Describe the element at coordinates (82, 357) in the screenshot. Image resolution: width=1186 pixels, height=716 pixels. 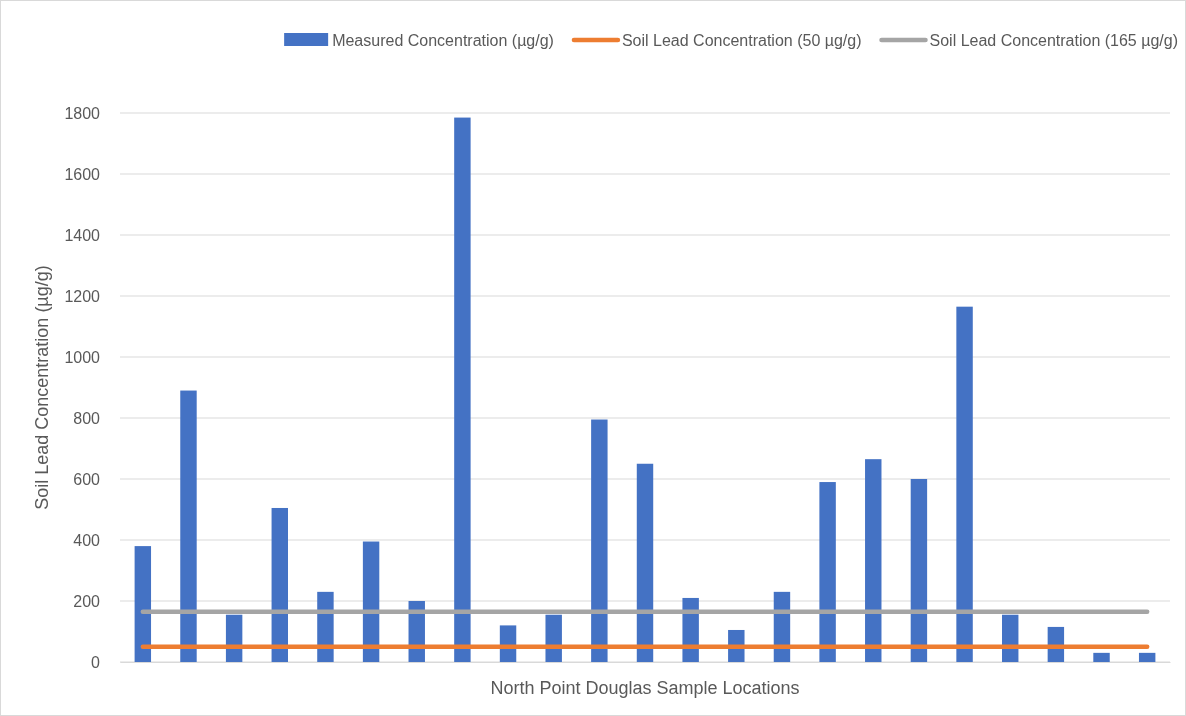
I see `y-tick-label: 1000` at that location.